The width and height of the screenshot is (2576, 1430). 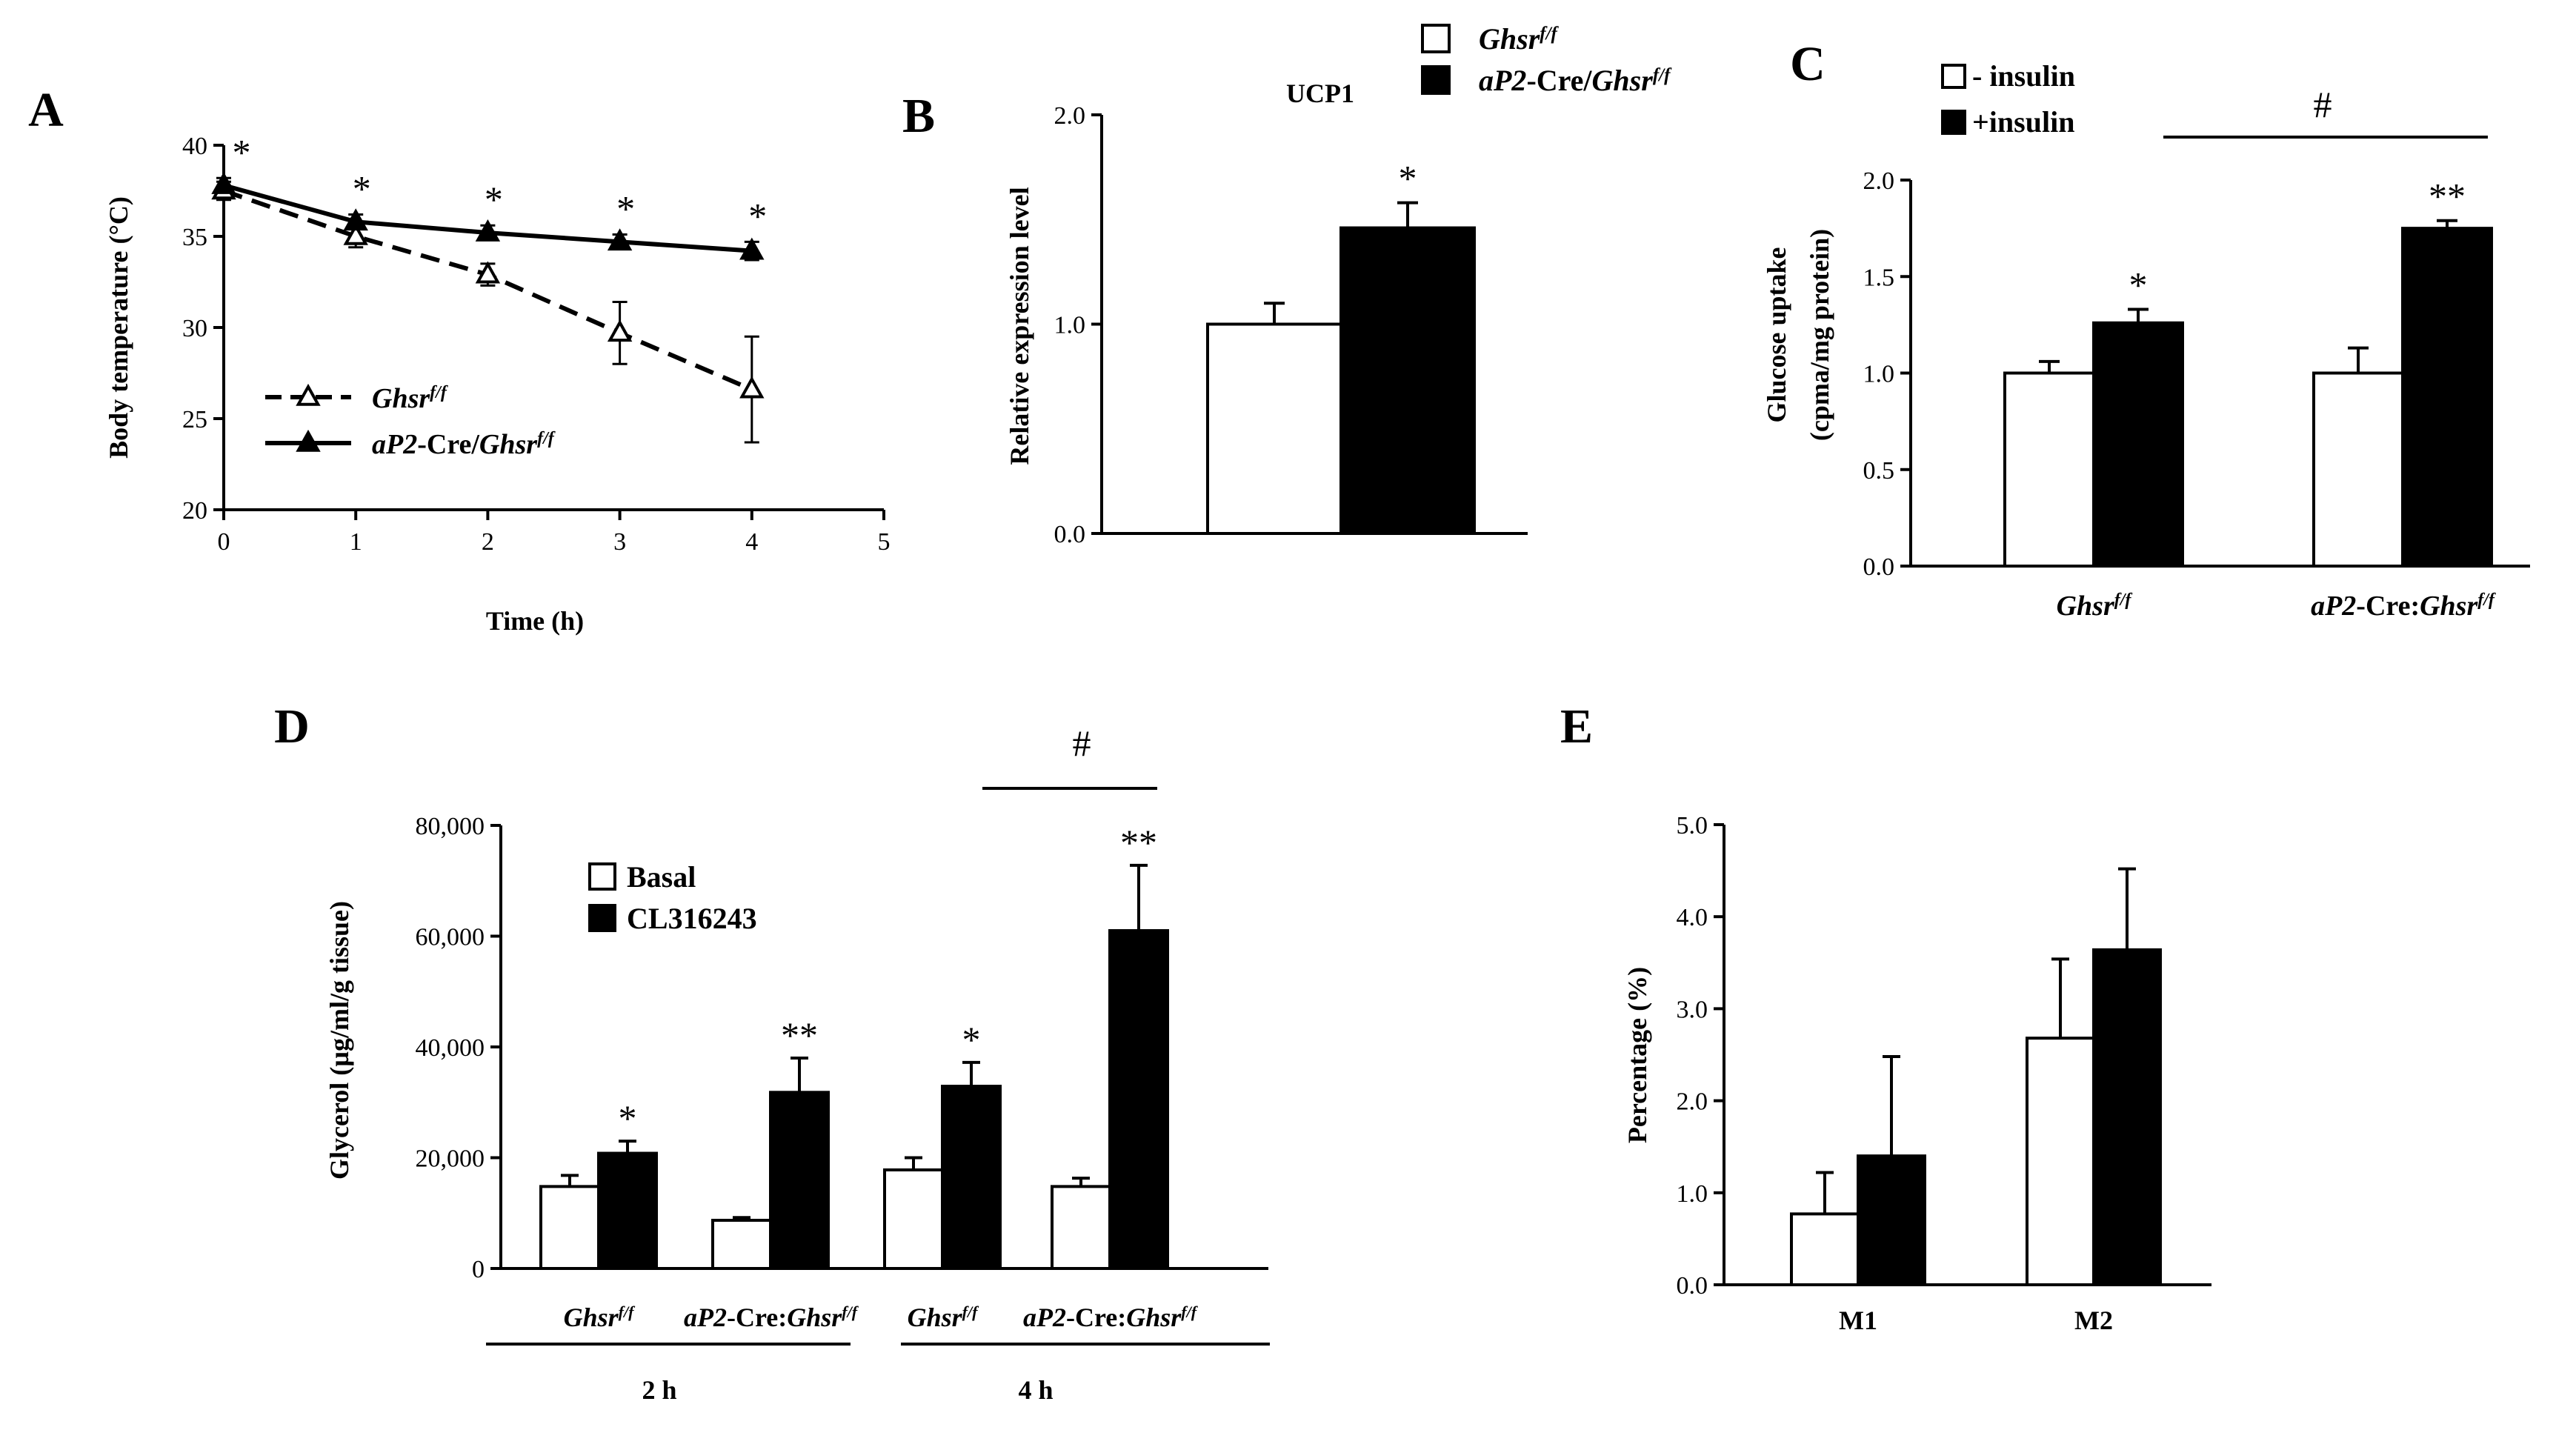 I want to click on significance-hash: #, so click(x=1082, y=743).